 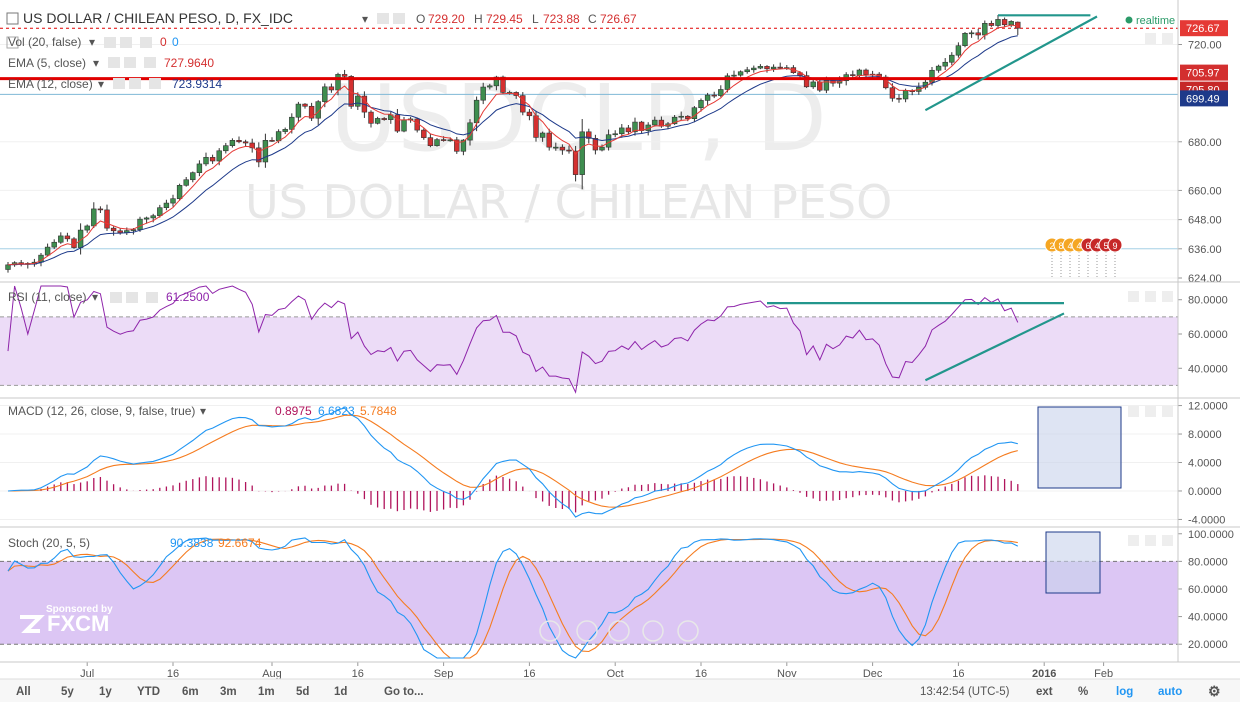 I want to click on range-button: 5y, so click(x=67, y=692).